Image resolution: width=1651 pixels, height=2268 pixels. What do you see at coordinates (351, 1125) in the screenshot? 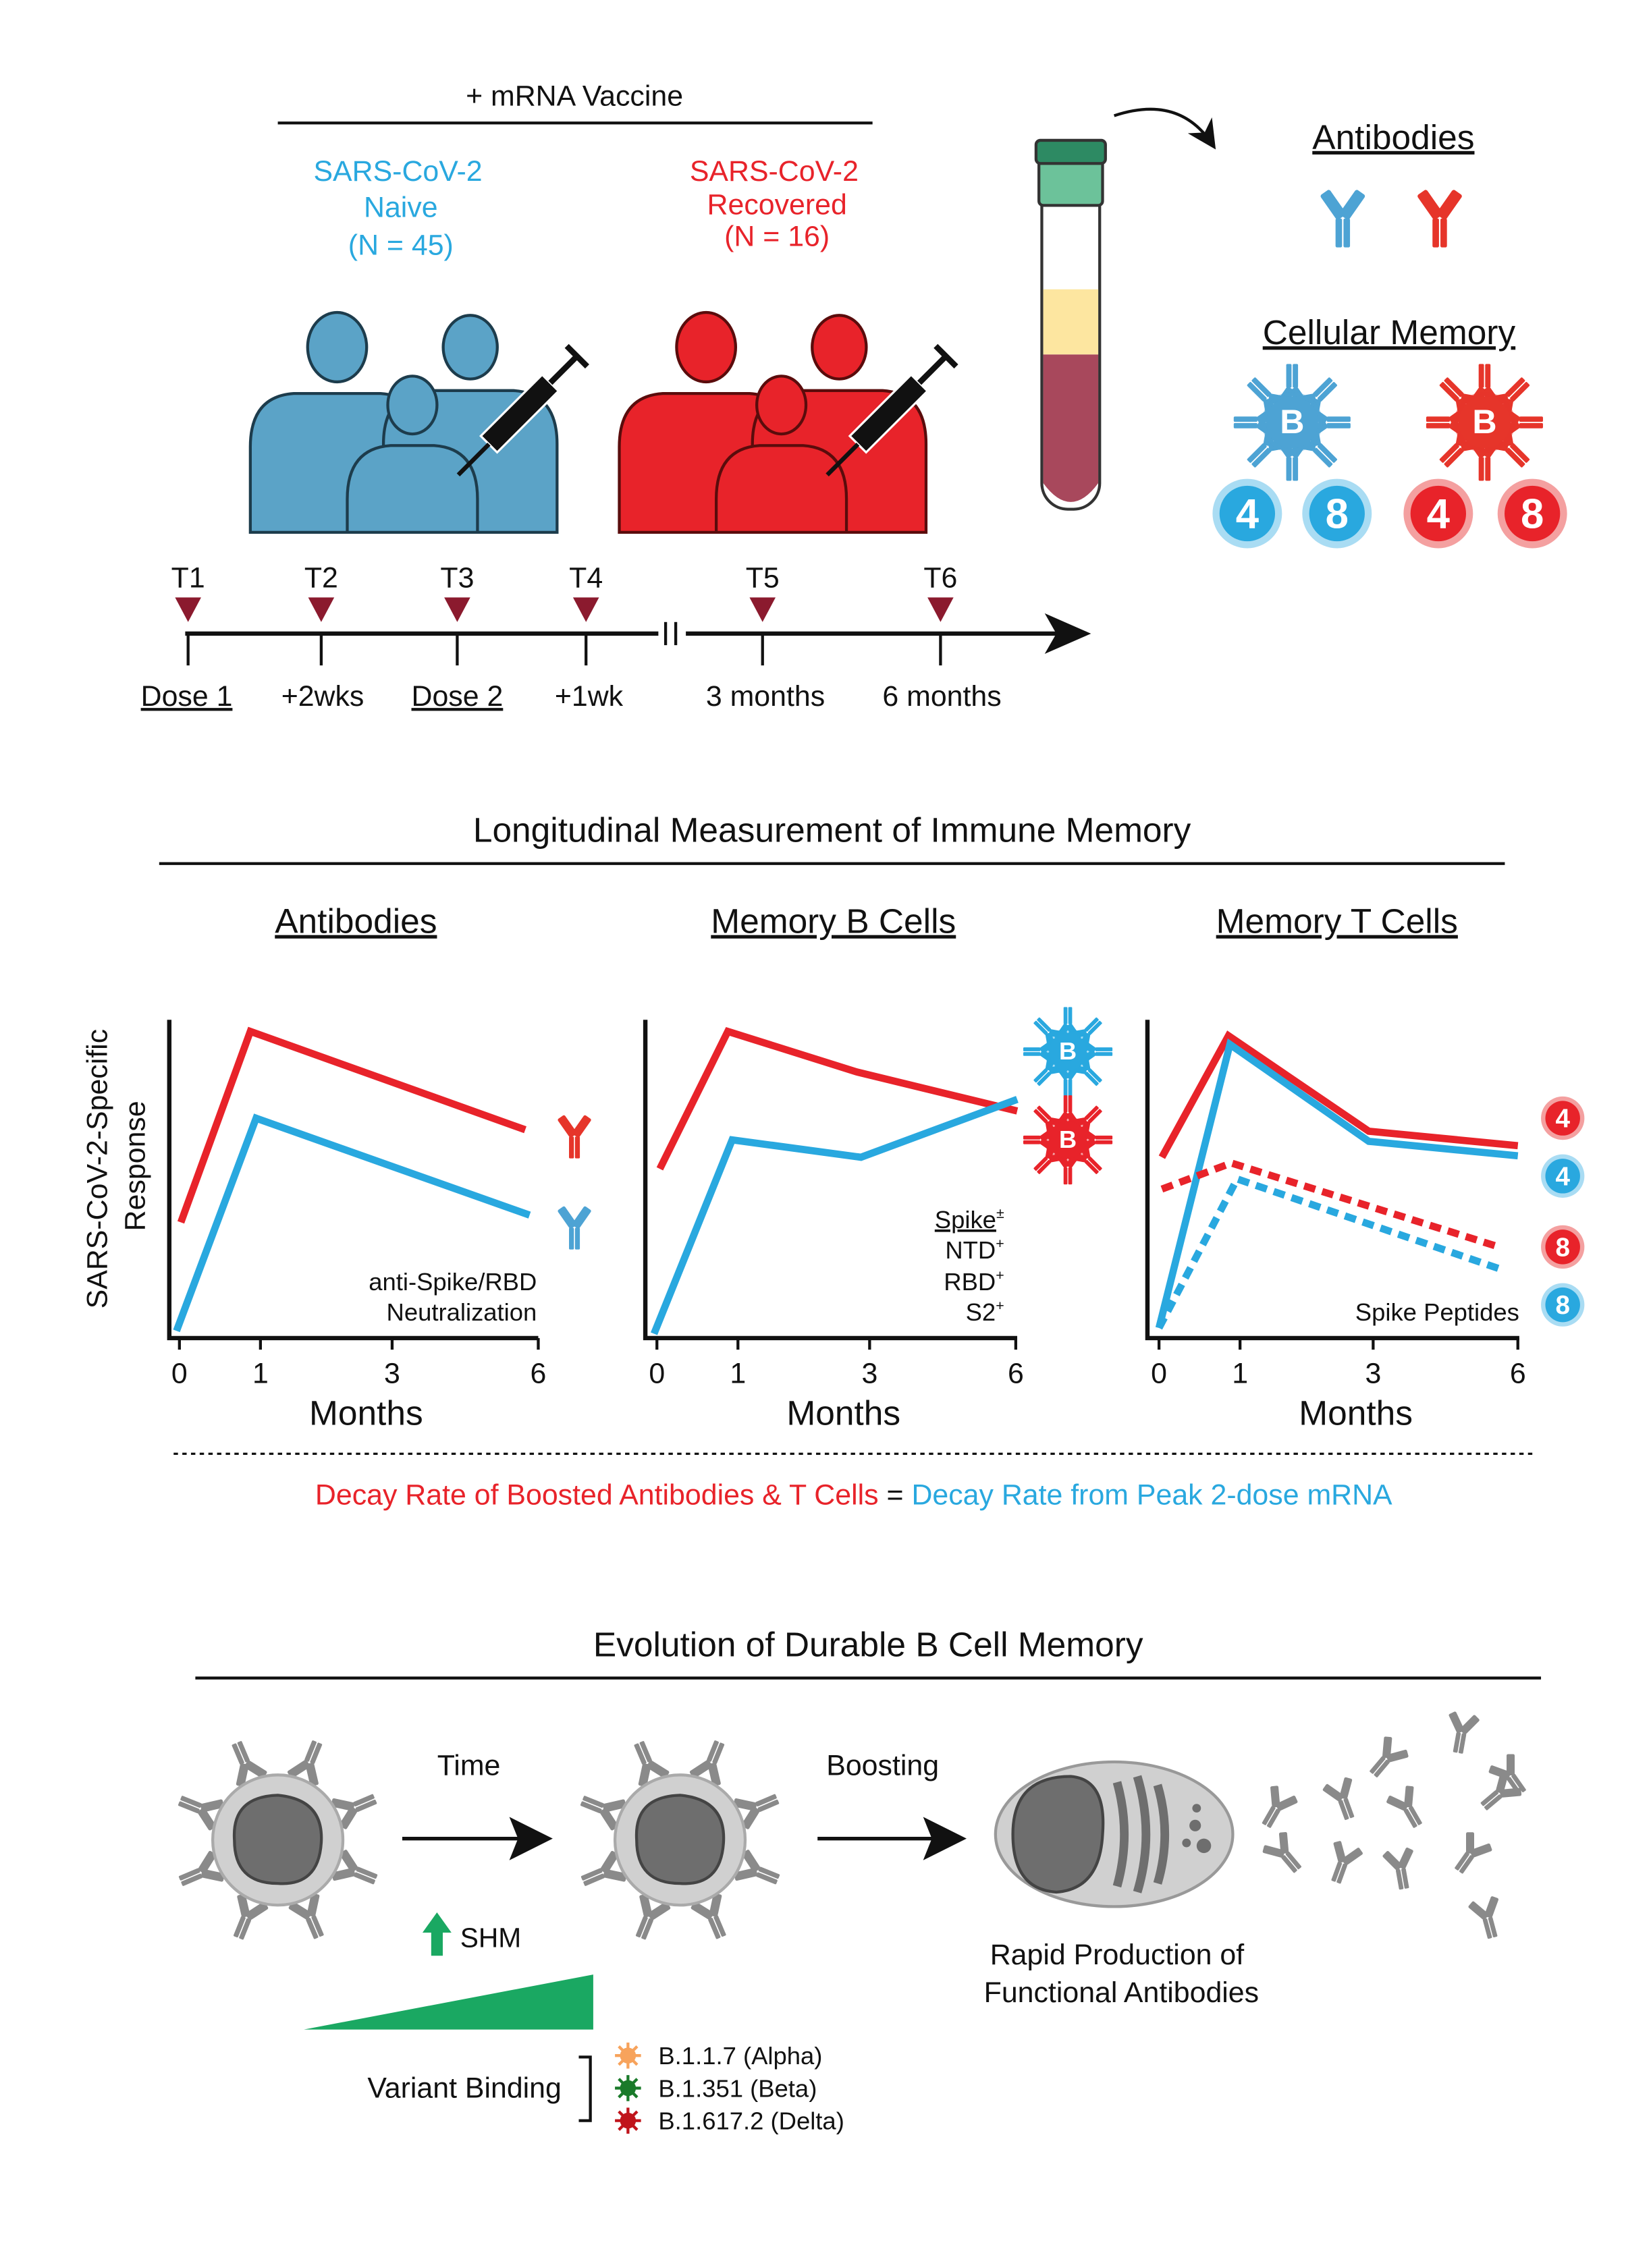
I see `recovered-response-line` at bounding box center [351, 1125].